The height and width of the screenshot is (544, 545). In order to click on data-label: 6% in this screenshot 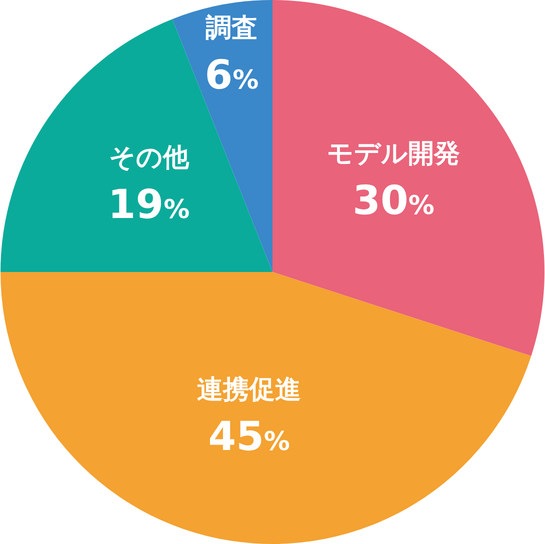, I will do `click(231, 75)`.